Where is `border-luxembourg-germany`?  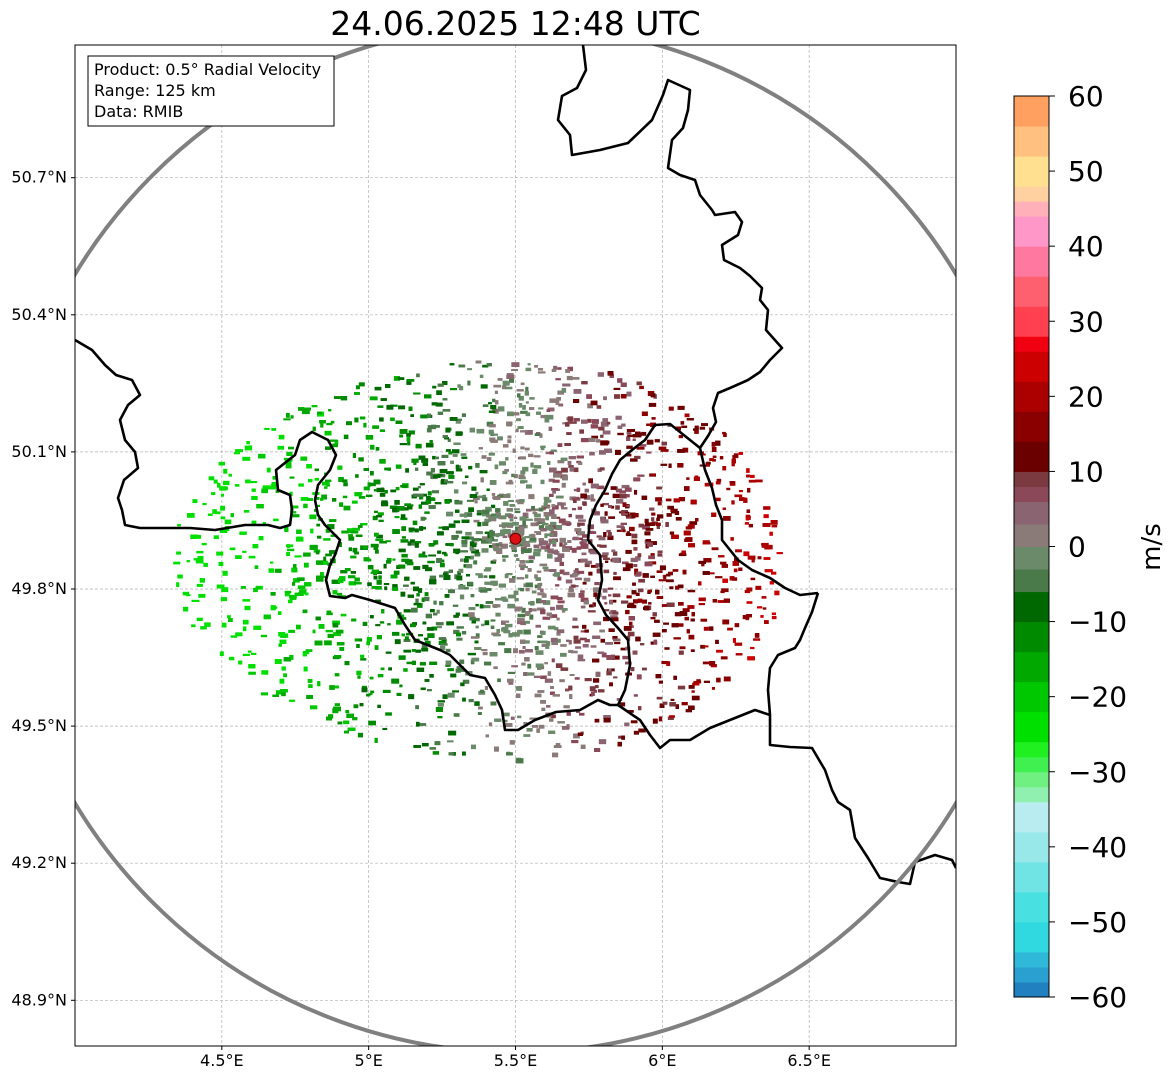 border-luxembourg-germany is located at coordinates (758, 522).